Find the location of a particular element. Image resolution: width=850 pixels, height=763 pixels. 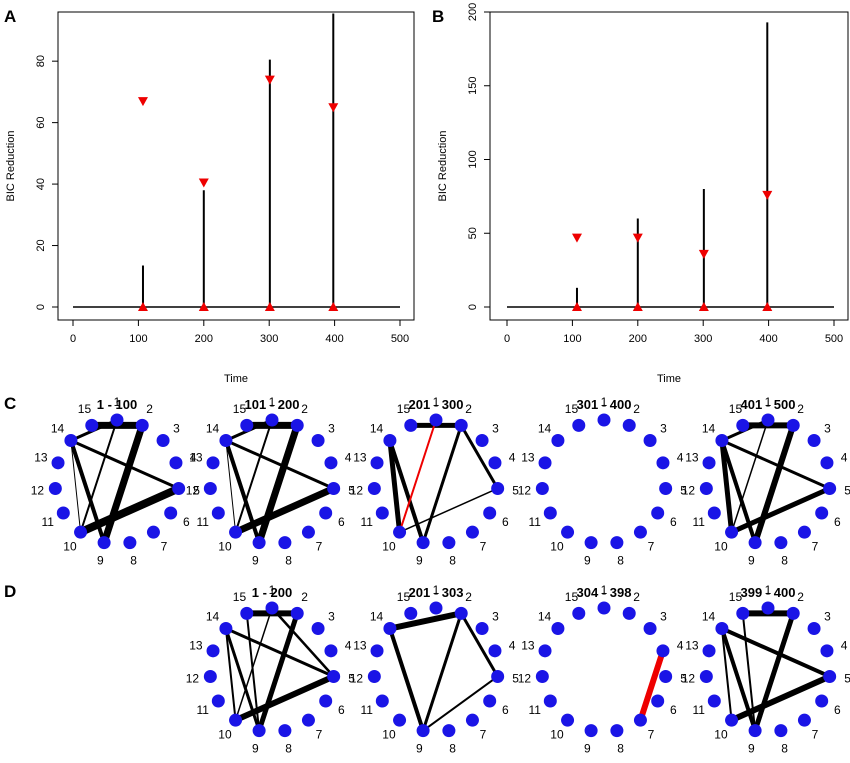

node-label-9: 9 is located at coordinates (751, 748).